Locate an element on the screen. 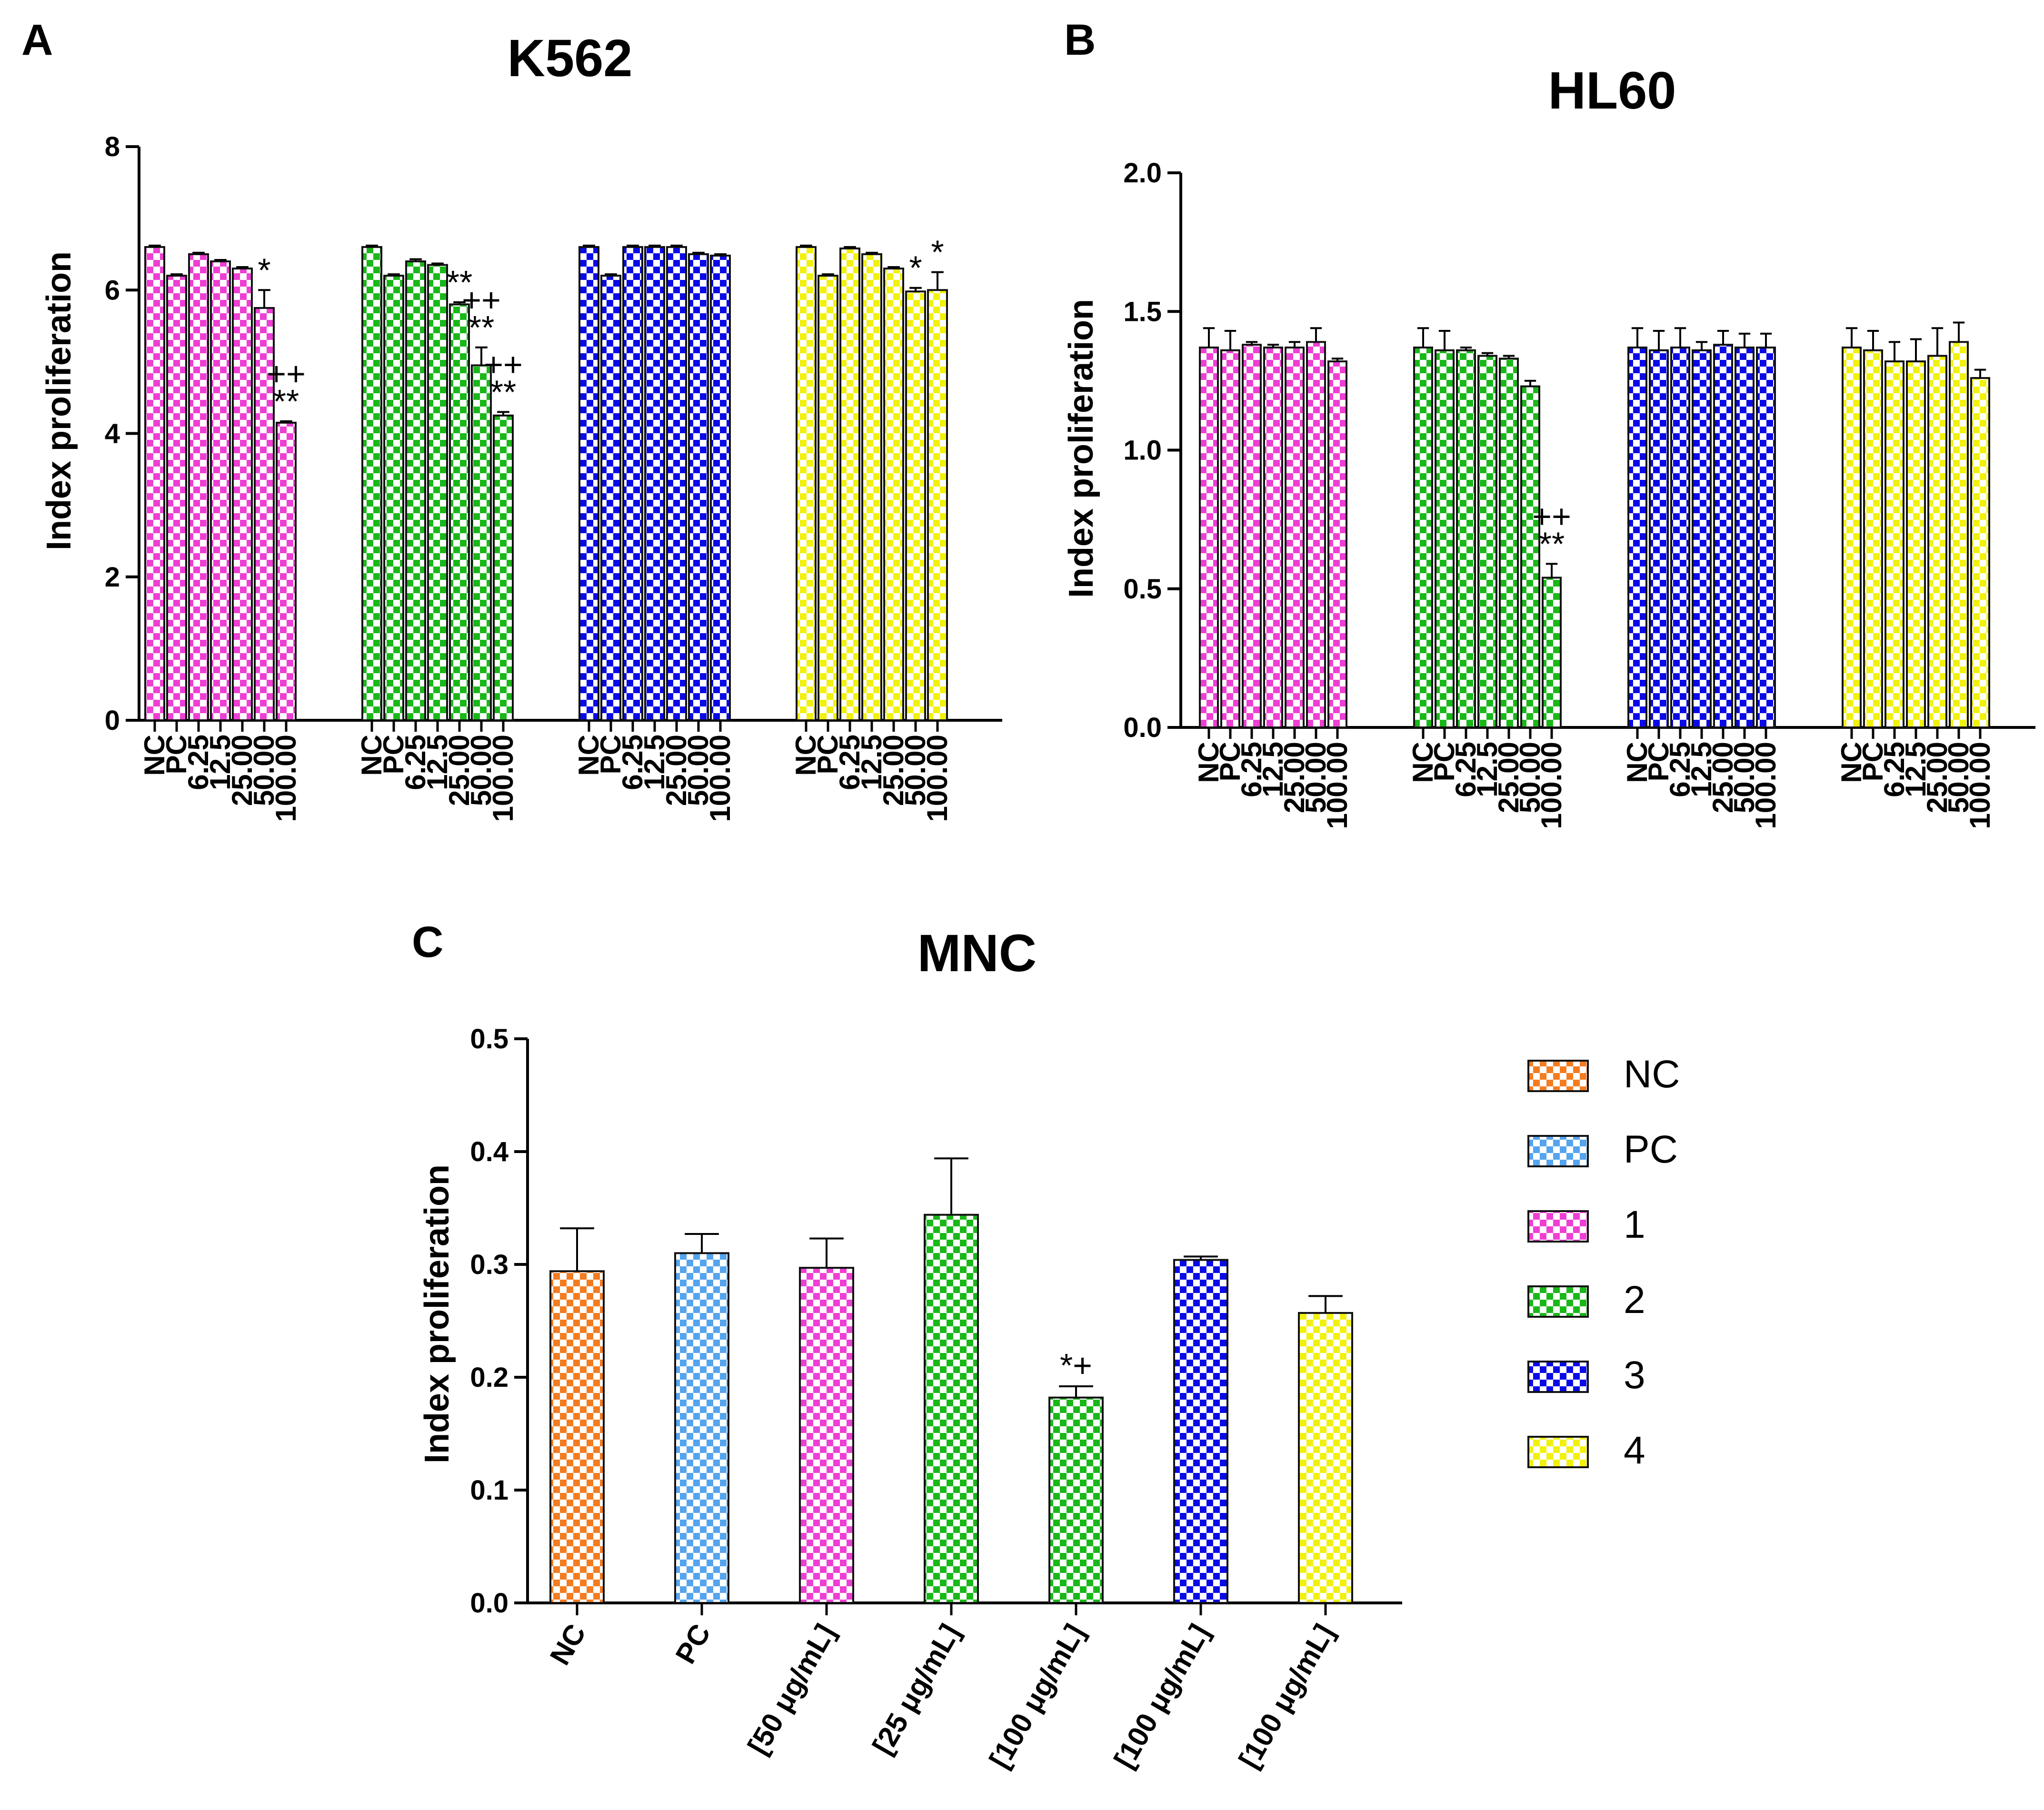 Image resolution: width=2044 pixels, height=1810 pixels. bar-hl60-series2-6.25 is located at coordinates (1466, 538).